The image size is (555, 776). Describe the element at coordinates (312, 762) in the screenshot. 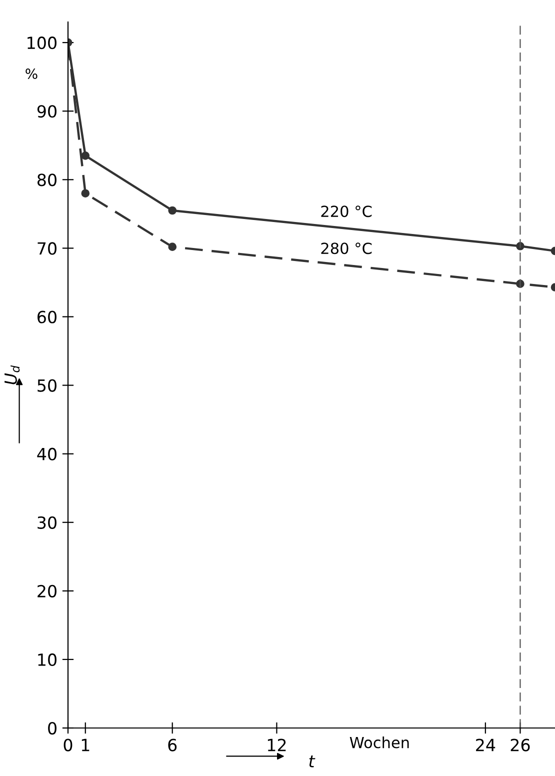

I see `x-axis-title: t` at that location.